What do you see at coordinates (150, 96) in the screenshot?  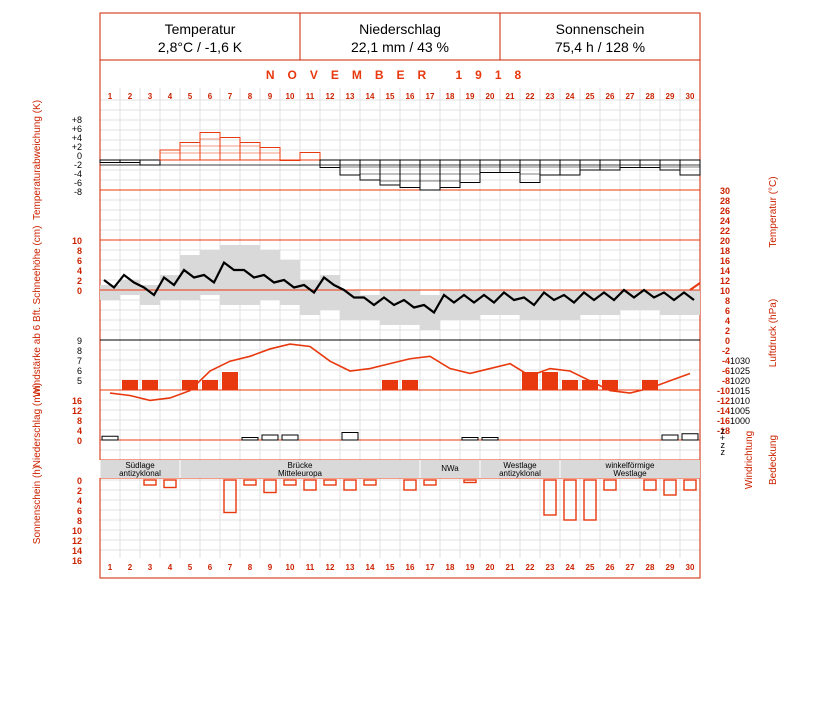 I see `day-label-top: 3` at bounding box center [150, 96].